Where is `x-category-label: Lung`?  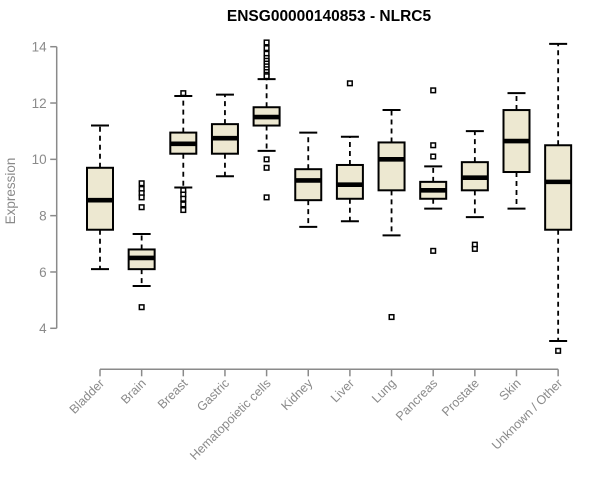 x-category-label: Lung is located at coordinates (384, 391).